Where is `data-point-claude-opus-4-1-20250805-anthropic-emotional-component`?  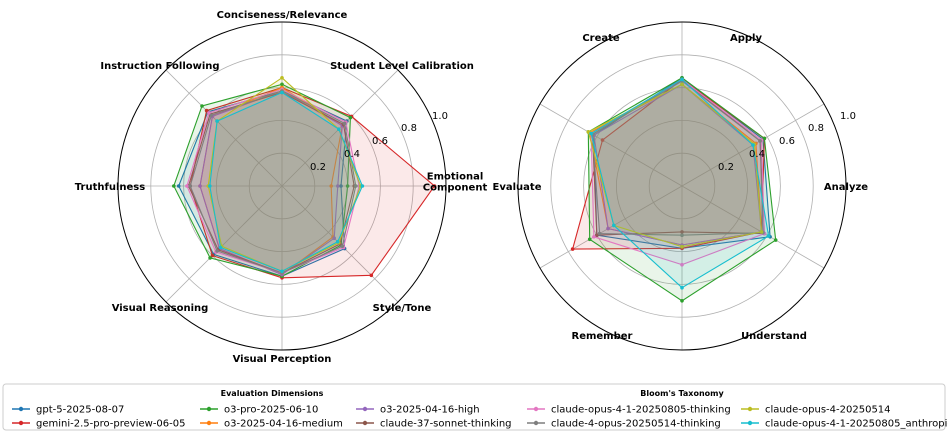 data-point-claude-opus-4-1-20250805-anthropic-emotional-component is located at coordinates (362, 186).